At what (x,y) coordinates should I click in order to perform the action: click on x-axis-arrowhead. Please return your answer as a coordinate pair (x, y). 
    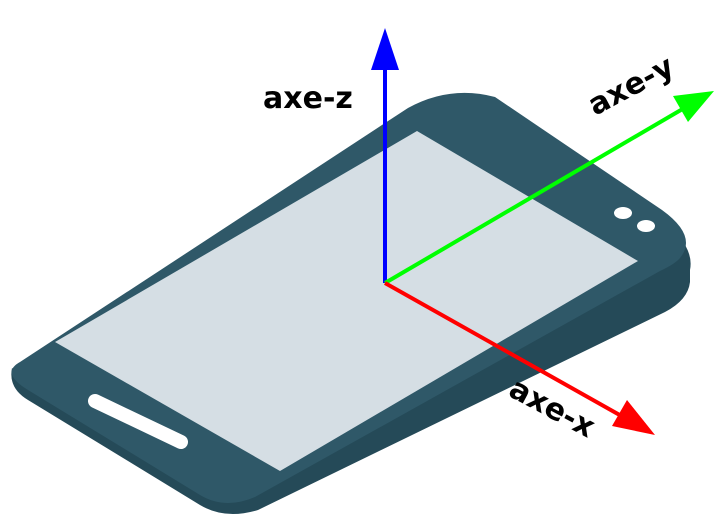
    Looking at the image, I should click on (633, 417).